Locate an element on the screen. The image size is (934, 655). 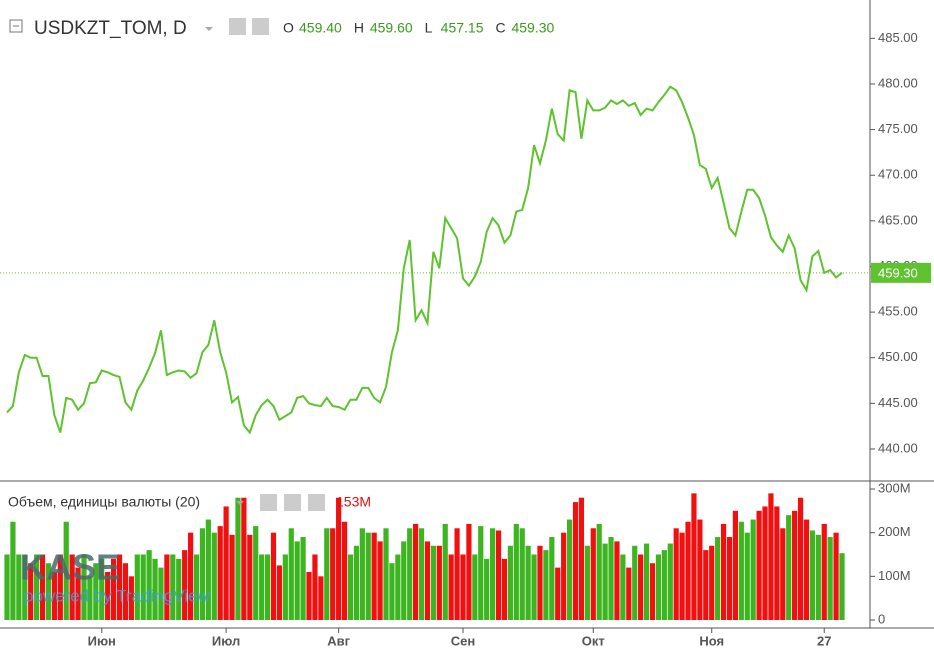
volume-tick-label: 0 is located at coordinates (881, 618).